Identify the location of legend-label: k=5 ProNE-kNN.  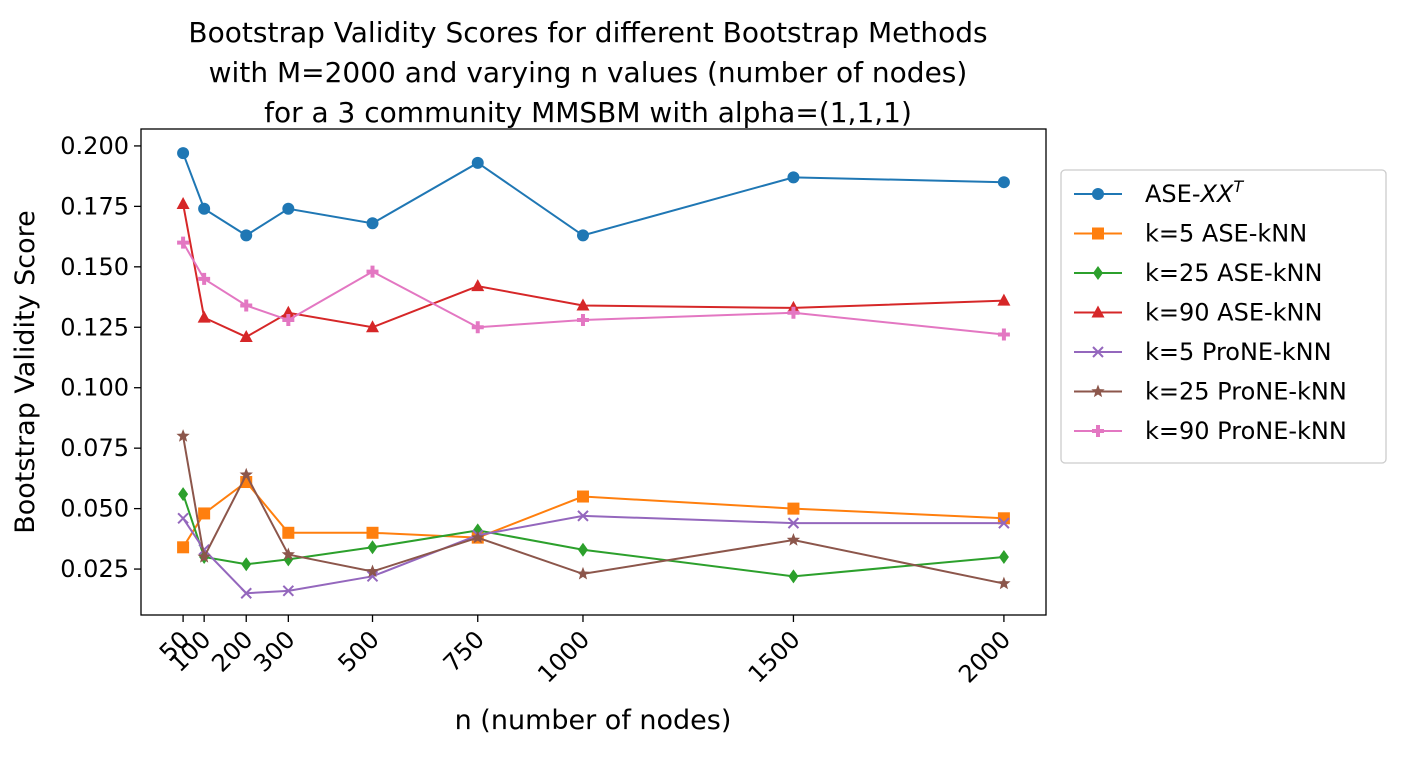
(1238, 352).